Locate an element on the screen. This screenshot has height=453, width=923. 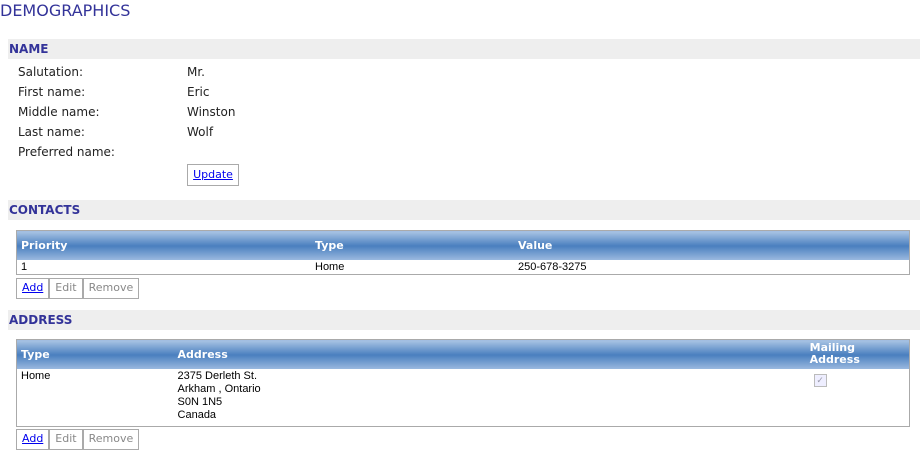
page-title: DEMOGRAPHICS is located at coordinates (65, 10).